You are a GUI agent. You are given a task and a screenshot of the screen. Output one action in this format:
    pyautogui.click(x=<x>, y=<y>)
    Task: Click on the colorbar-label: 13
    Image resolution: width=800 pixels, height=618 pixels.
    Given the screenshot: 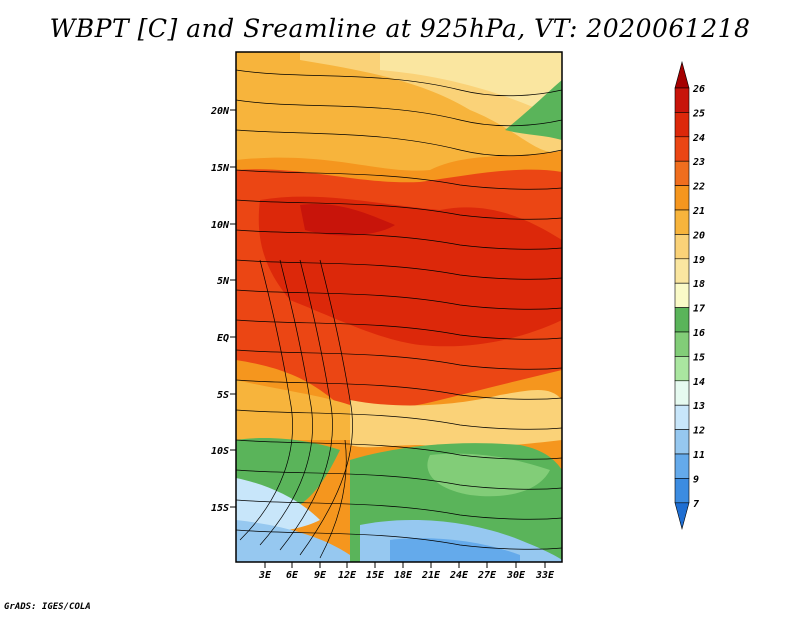 What is the action you would take?
    pyautogui.click(x=699, y=406)
    